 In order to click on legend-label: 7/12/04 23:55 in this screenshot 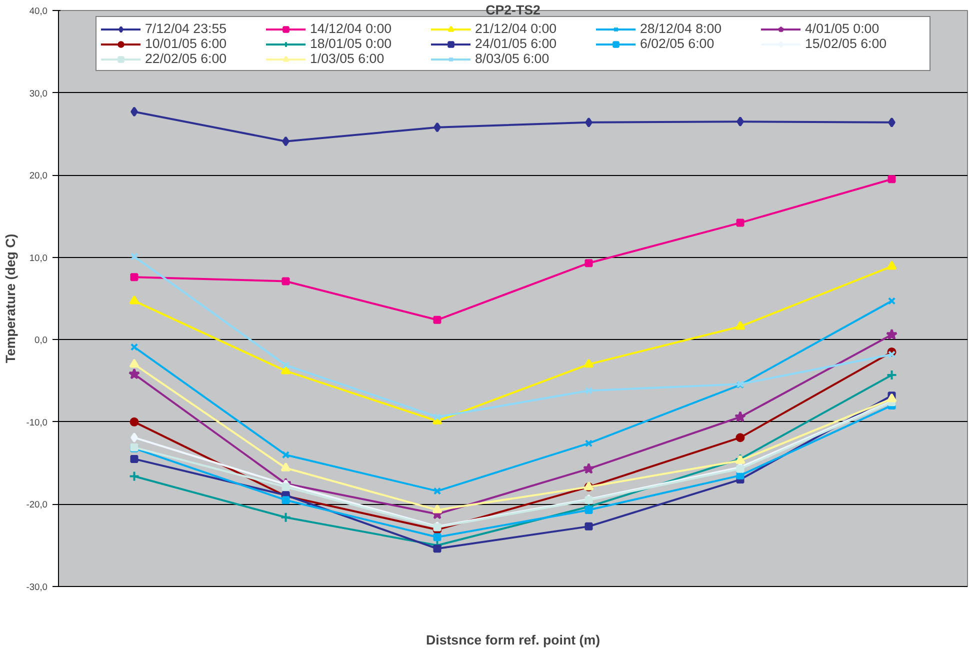, I will do `click(186, 28)`.